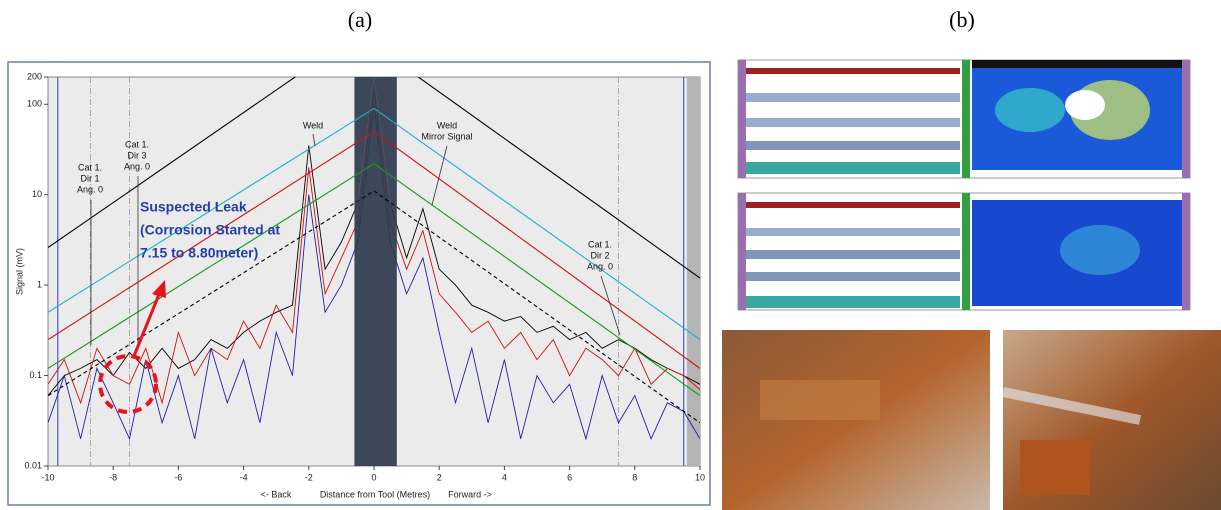 The height and width of the screenshot is (510, 1221). I want to click on x-tick-label: -2, so click(309, 477).